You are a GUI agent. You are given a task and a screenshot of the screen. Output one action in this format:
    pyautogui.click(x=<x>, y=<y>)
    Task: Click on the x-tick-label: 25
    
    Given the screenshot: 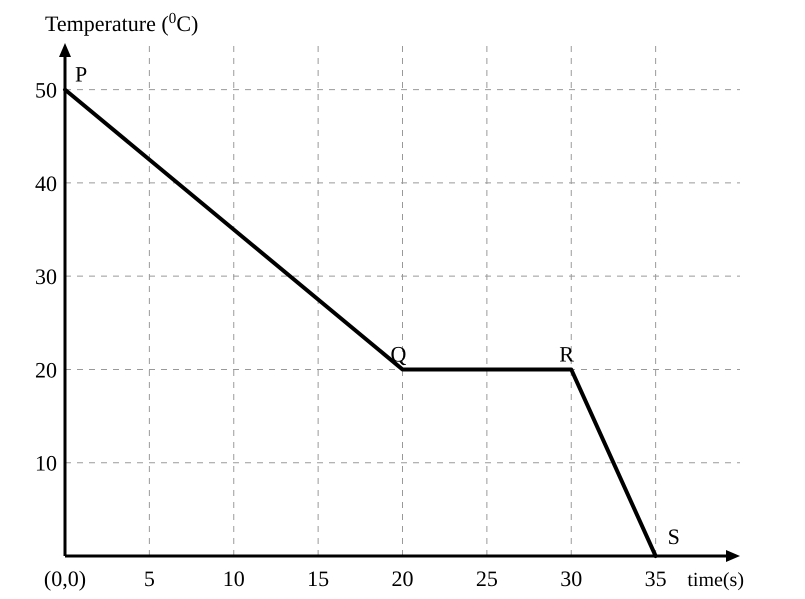 What is the action you would take?
    pyautogui.click(x=487, y=578)
    